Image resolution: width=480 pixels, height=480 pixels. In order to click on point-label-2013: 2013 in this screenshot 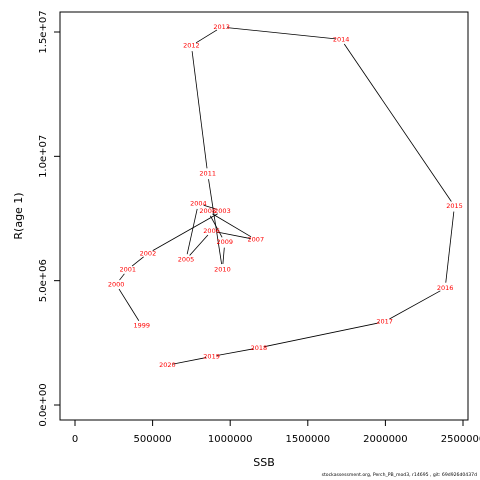, I will do `click(221, 27)`.